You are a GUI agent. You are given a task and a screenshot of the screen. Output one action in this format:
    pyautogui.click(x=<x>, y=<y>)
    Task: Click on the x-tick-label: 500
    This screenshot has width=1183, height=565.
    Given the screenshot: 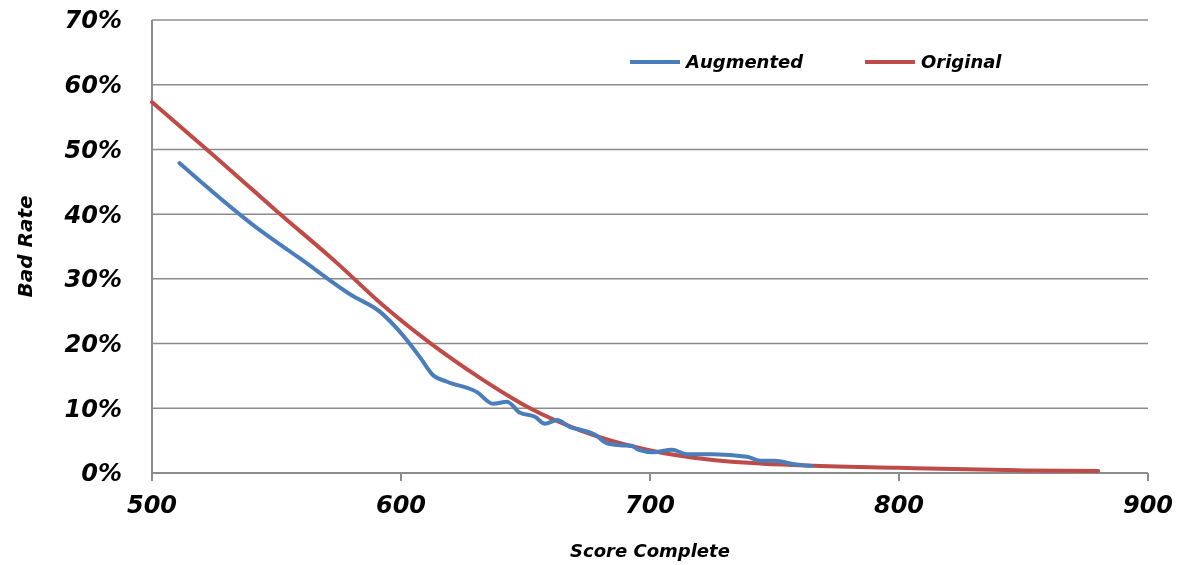 What is the action you would take?
    pyautogui.click(x=152, y=505)
    